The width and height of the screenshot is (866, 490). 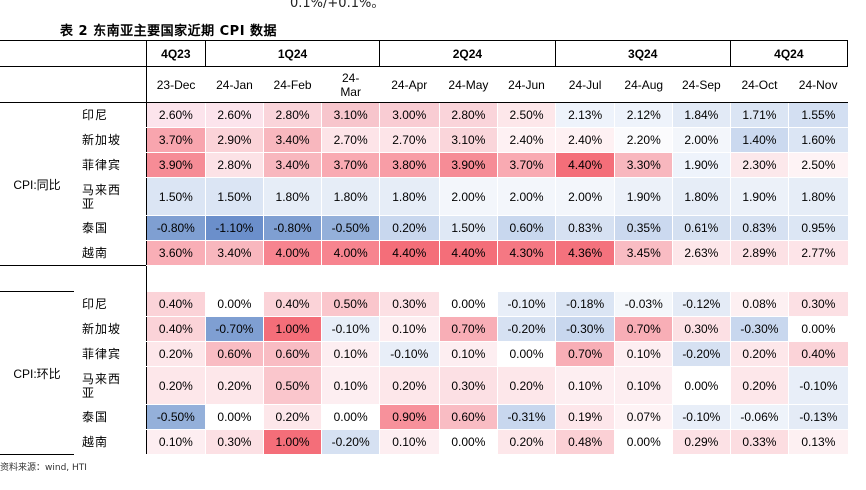 I want to click on quarter-header: 4Q23, so click(x=176, y=53).